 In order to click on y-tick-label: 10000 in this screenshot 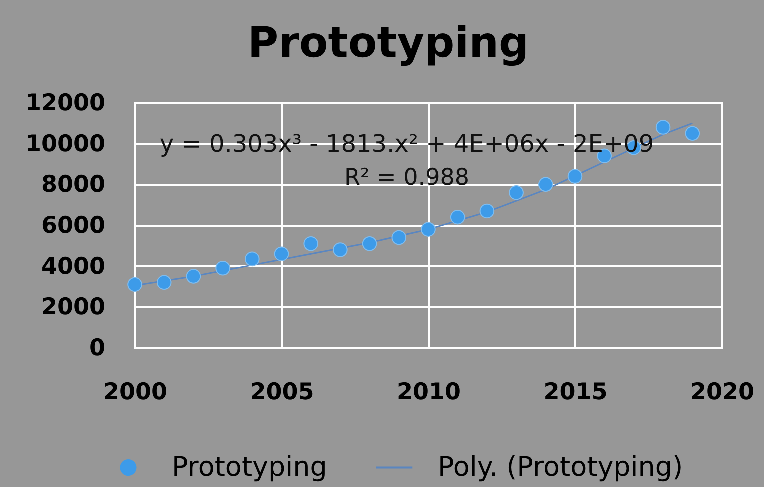, I will do `click(65, 144)`.